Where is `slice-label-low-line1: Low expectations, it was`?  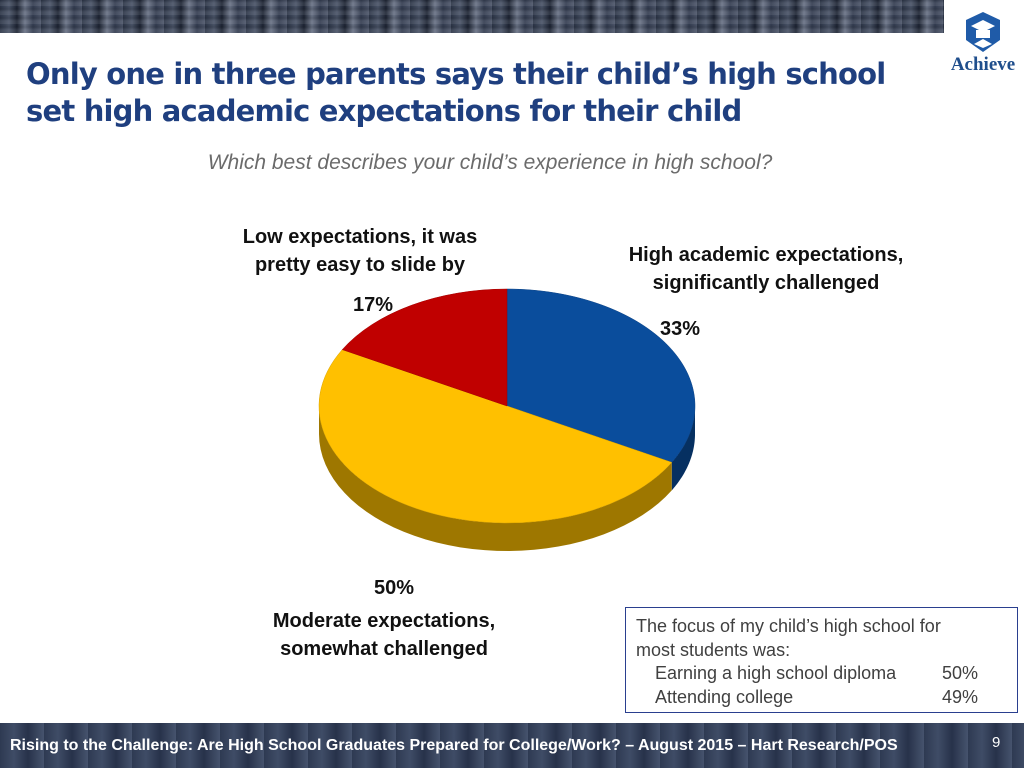 slice-label-low-line1: Low expectations, it was is located at coordinates (360, 237).